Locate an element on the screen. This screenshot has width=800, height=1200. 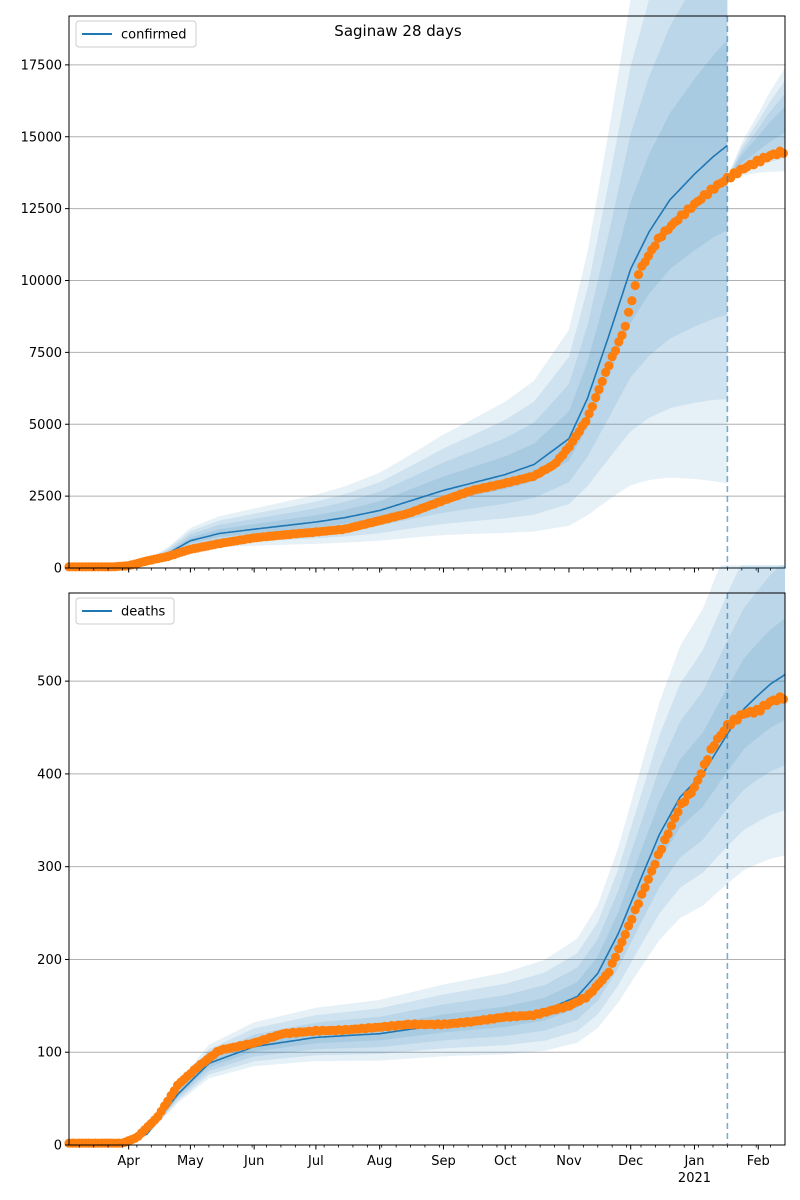
deaths-ytick-label-1: 100 is located at coordinates (49, 1053).